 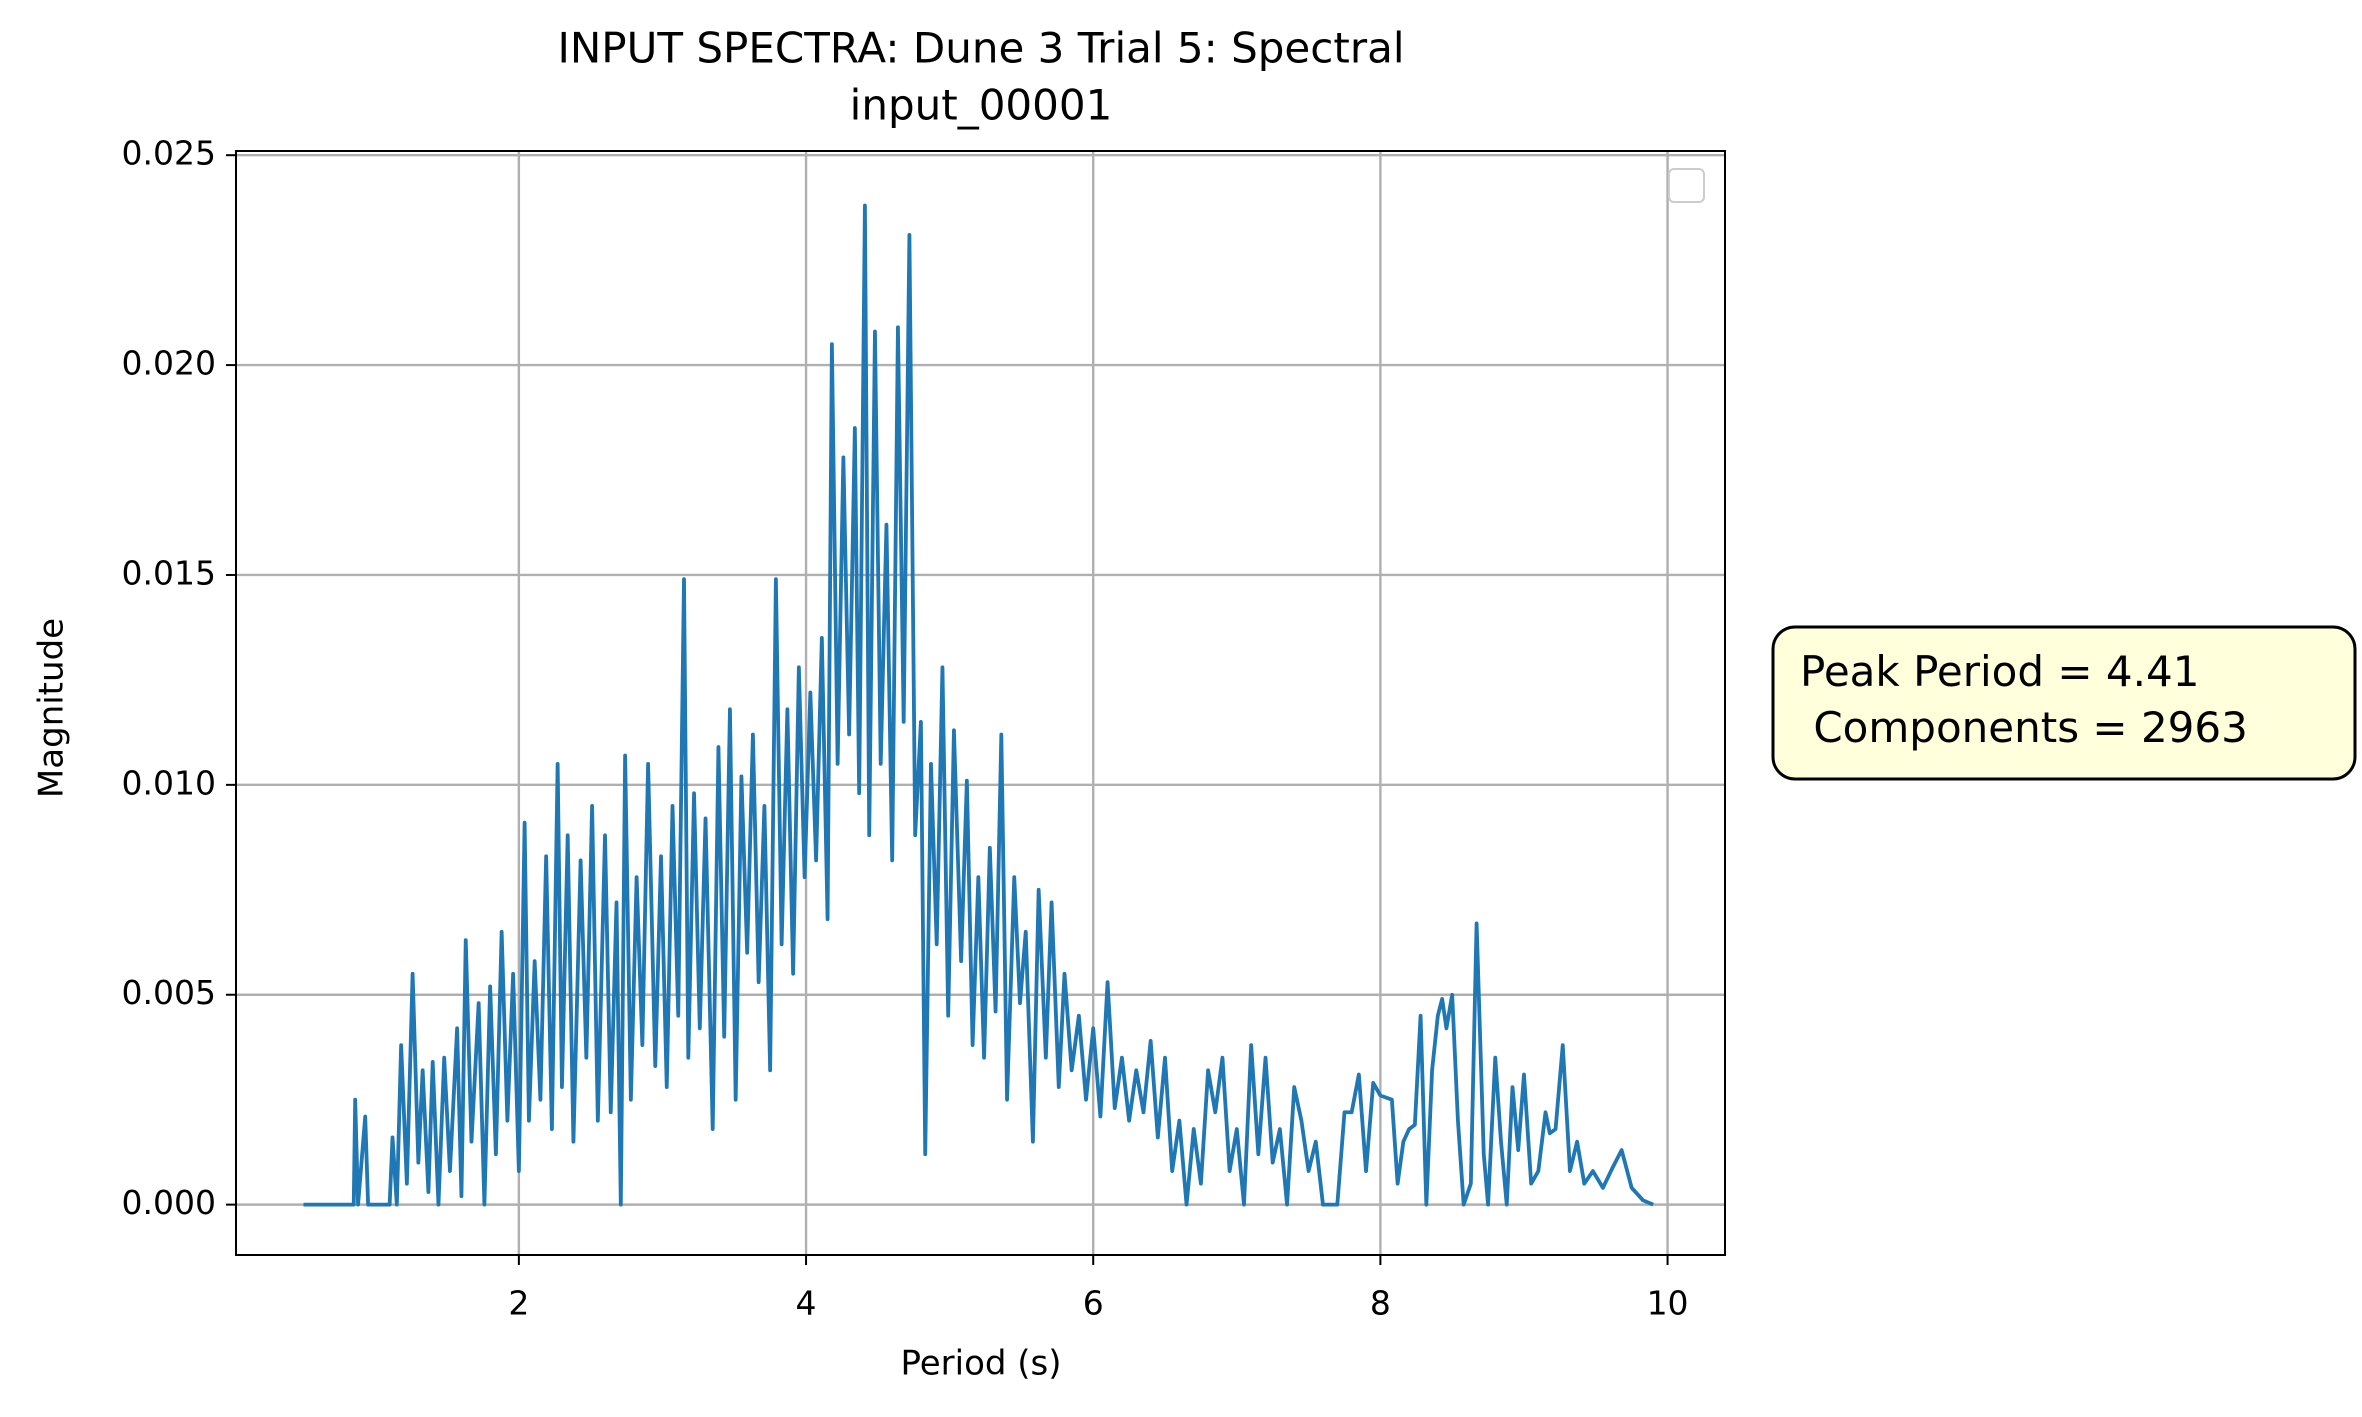 I want to click on chart-subtitle: input_00001, so click(x=981, y=105).